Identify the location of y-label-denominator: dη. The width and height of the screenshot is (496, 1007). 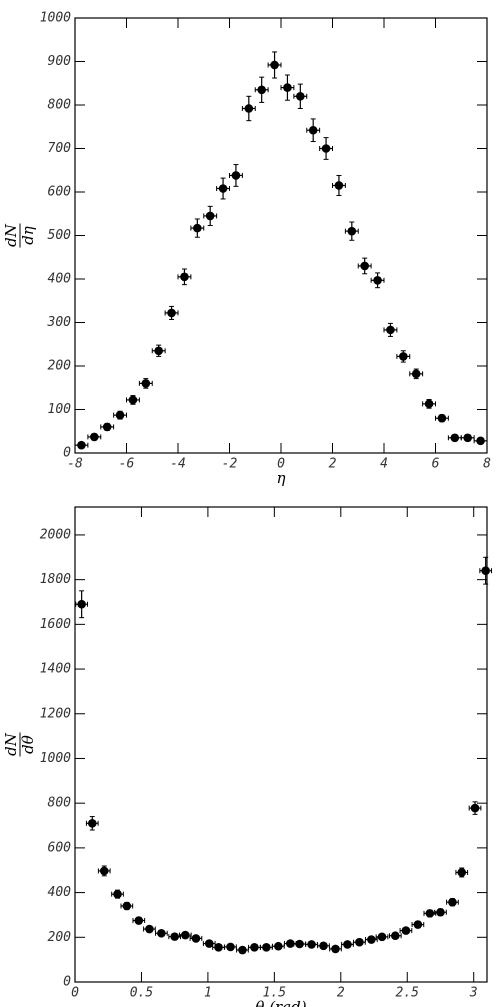
(28, 235).